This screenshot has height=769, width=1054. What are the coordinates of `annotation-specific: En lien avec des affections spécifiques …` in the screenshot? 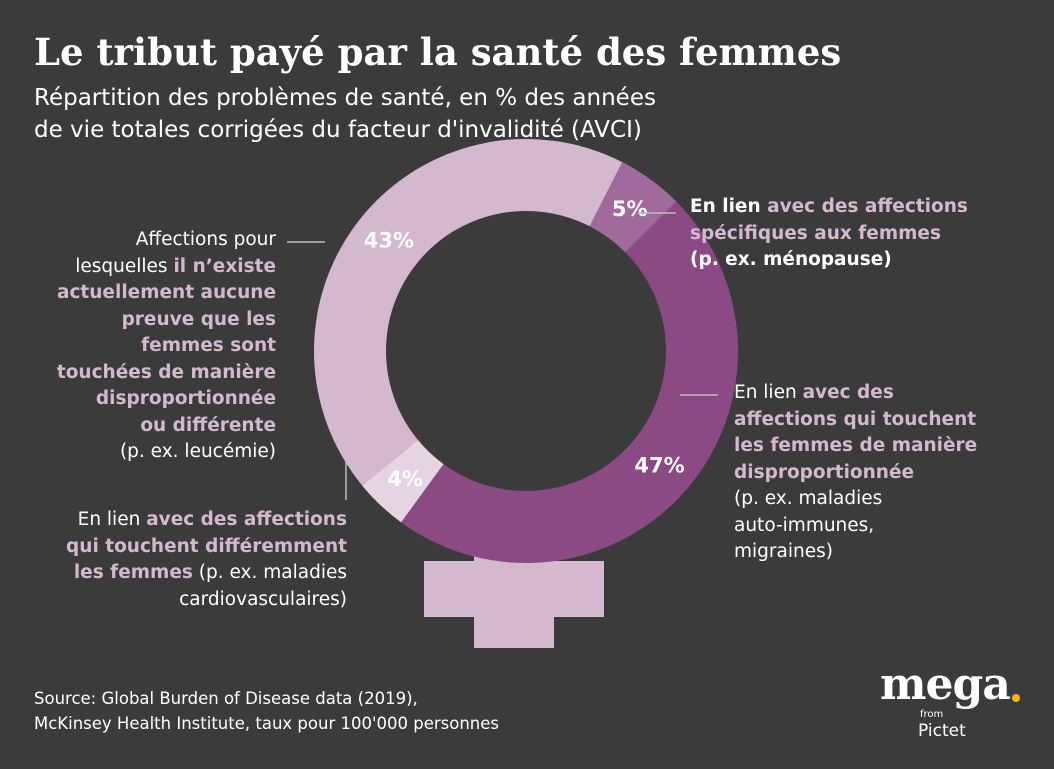 It's located at (829, 233).